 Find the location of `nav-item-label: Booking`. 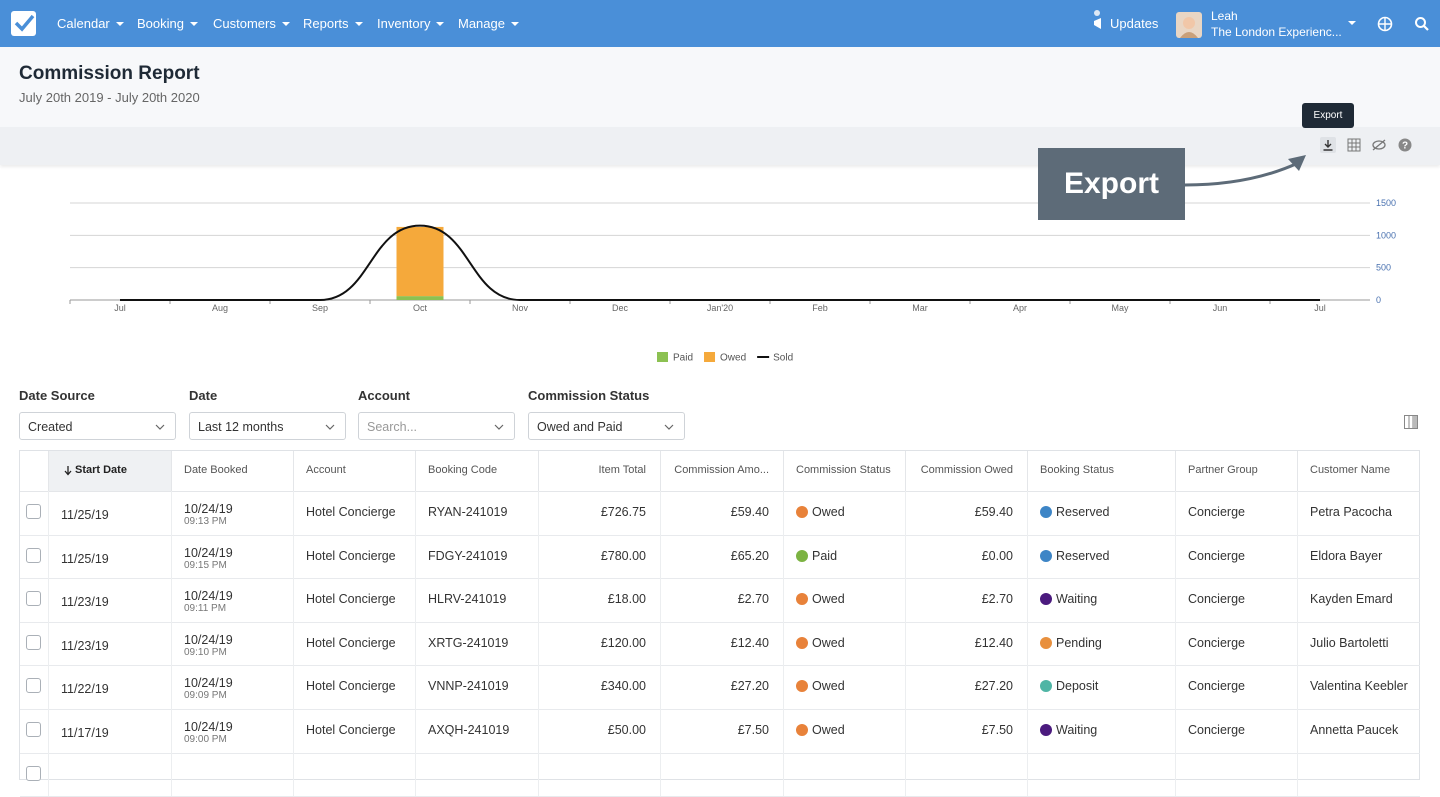

nav-item-label: Booking is located at coordinates (160, 23).